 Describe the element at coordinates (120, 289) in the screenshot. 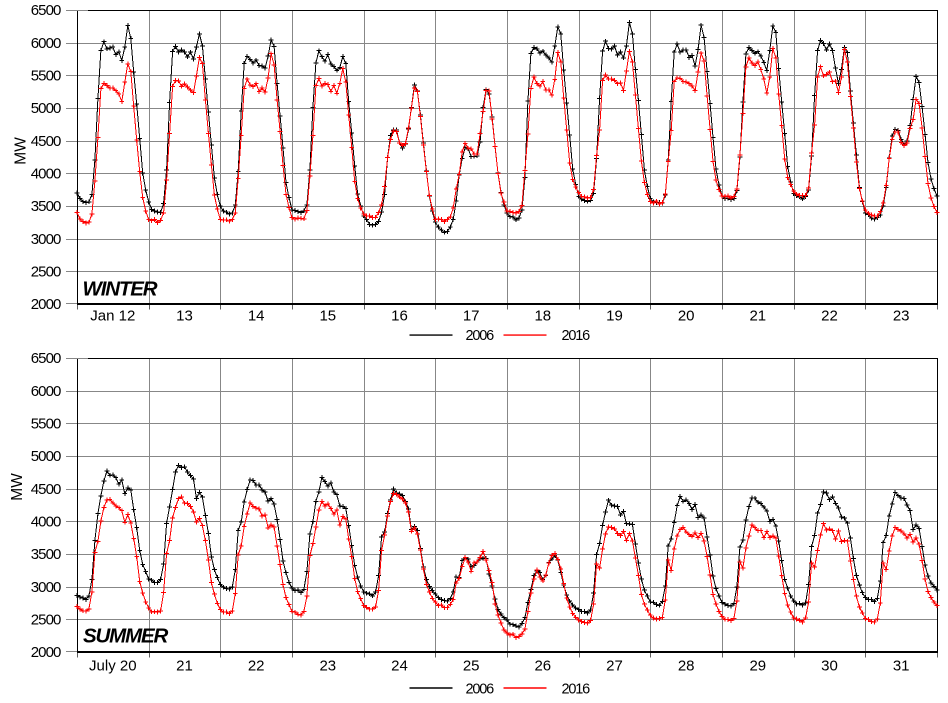

I see `svg-text: WINTER` at that location.